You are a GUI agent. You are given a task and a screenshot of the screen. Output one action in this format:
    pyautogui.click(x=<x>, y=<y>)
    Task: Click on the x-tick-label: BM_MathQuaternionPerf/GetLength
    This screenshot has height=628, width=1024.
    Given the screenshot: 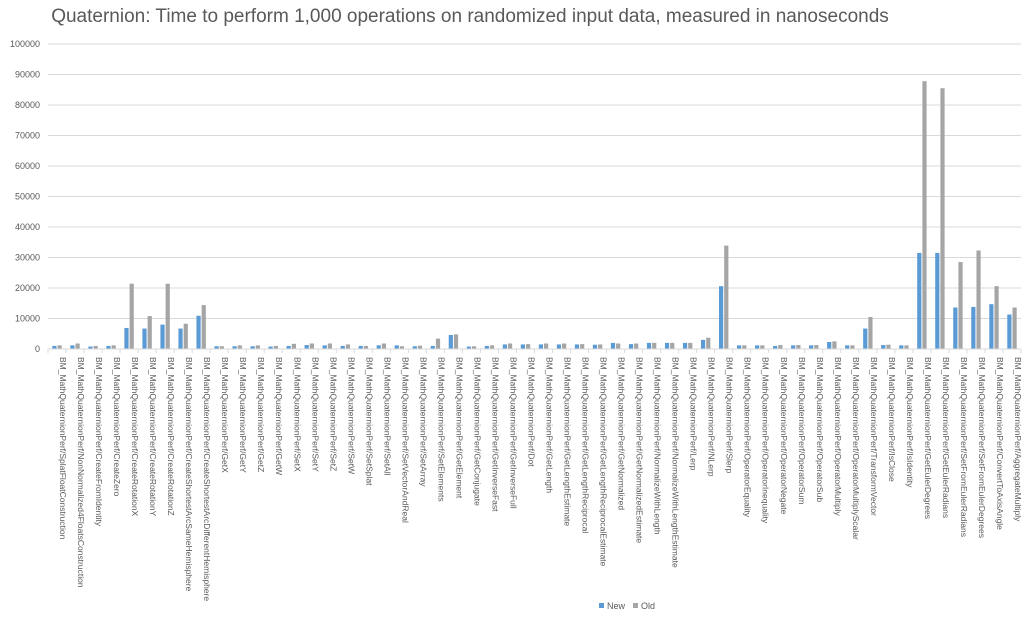 What is the action you would take?
    pyautogui.click(x=550, y=425)
    